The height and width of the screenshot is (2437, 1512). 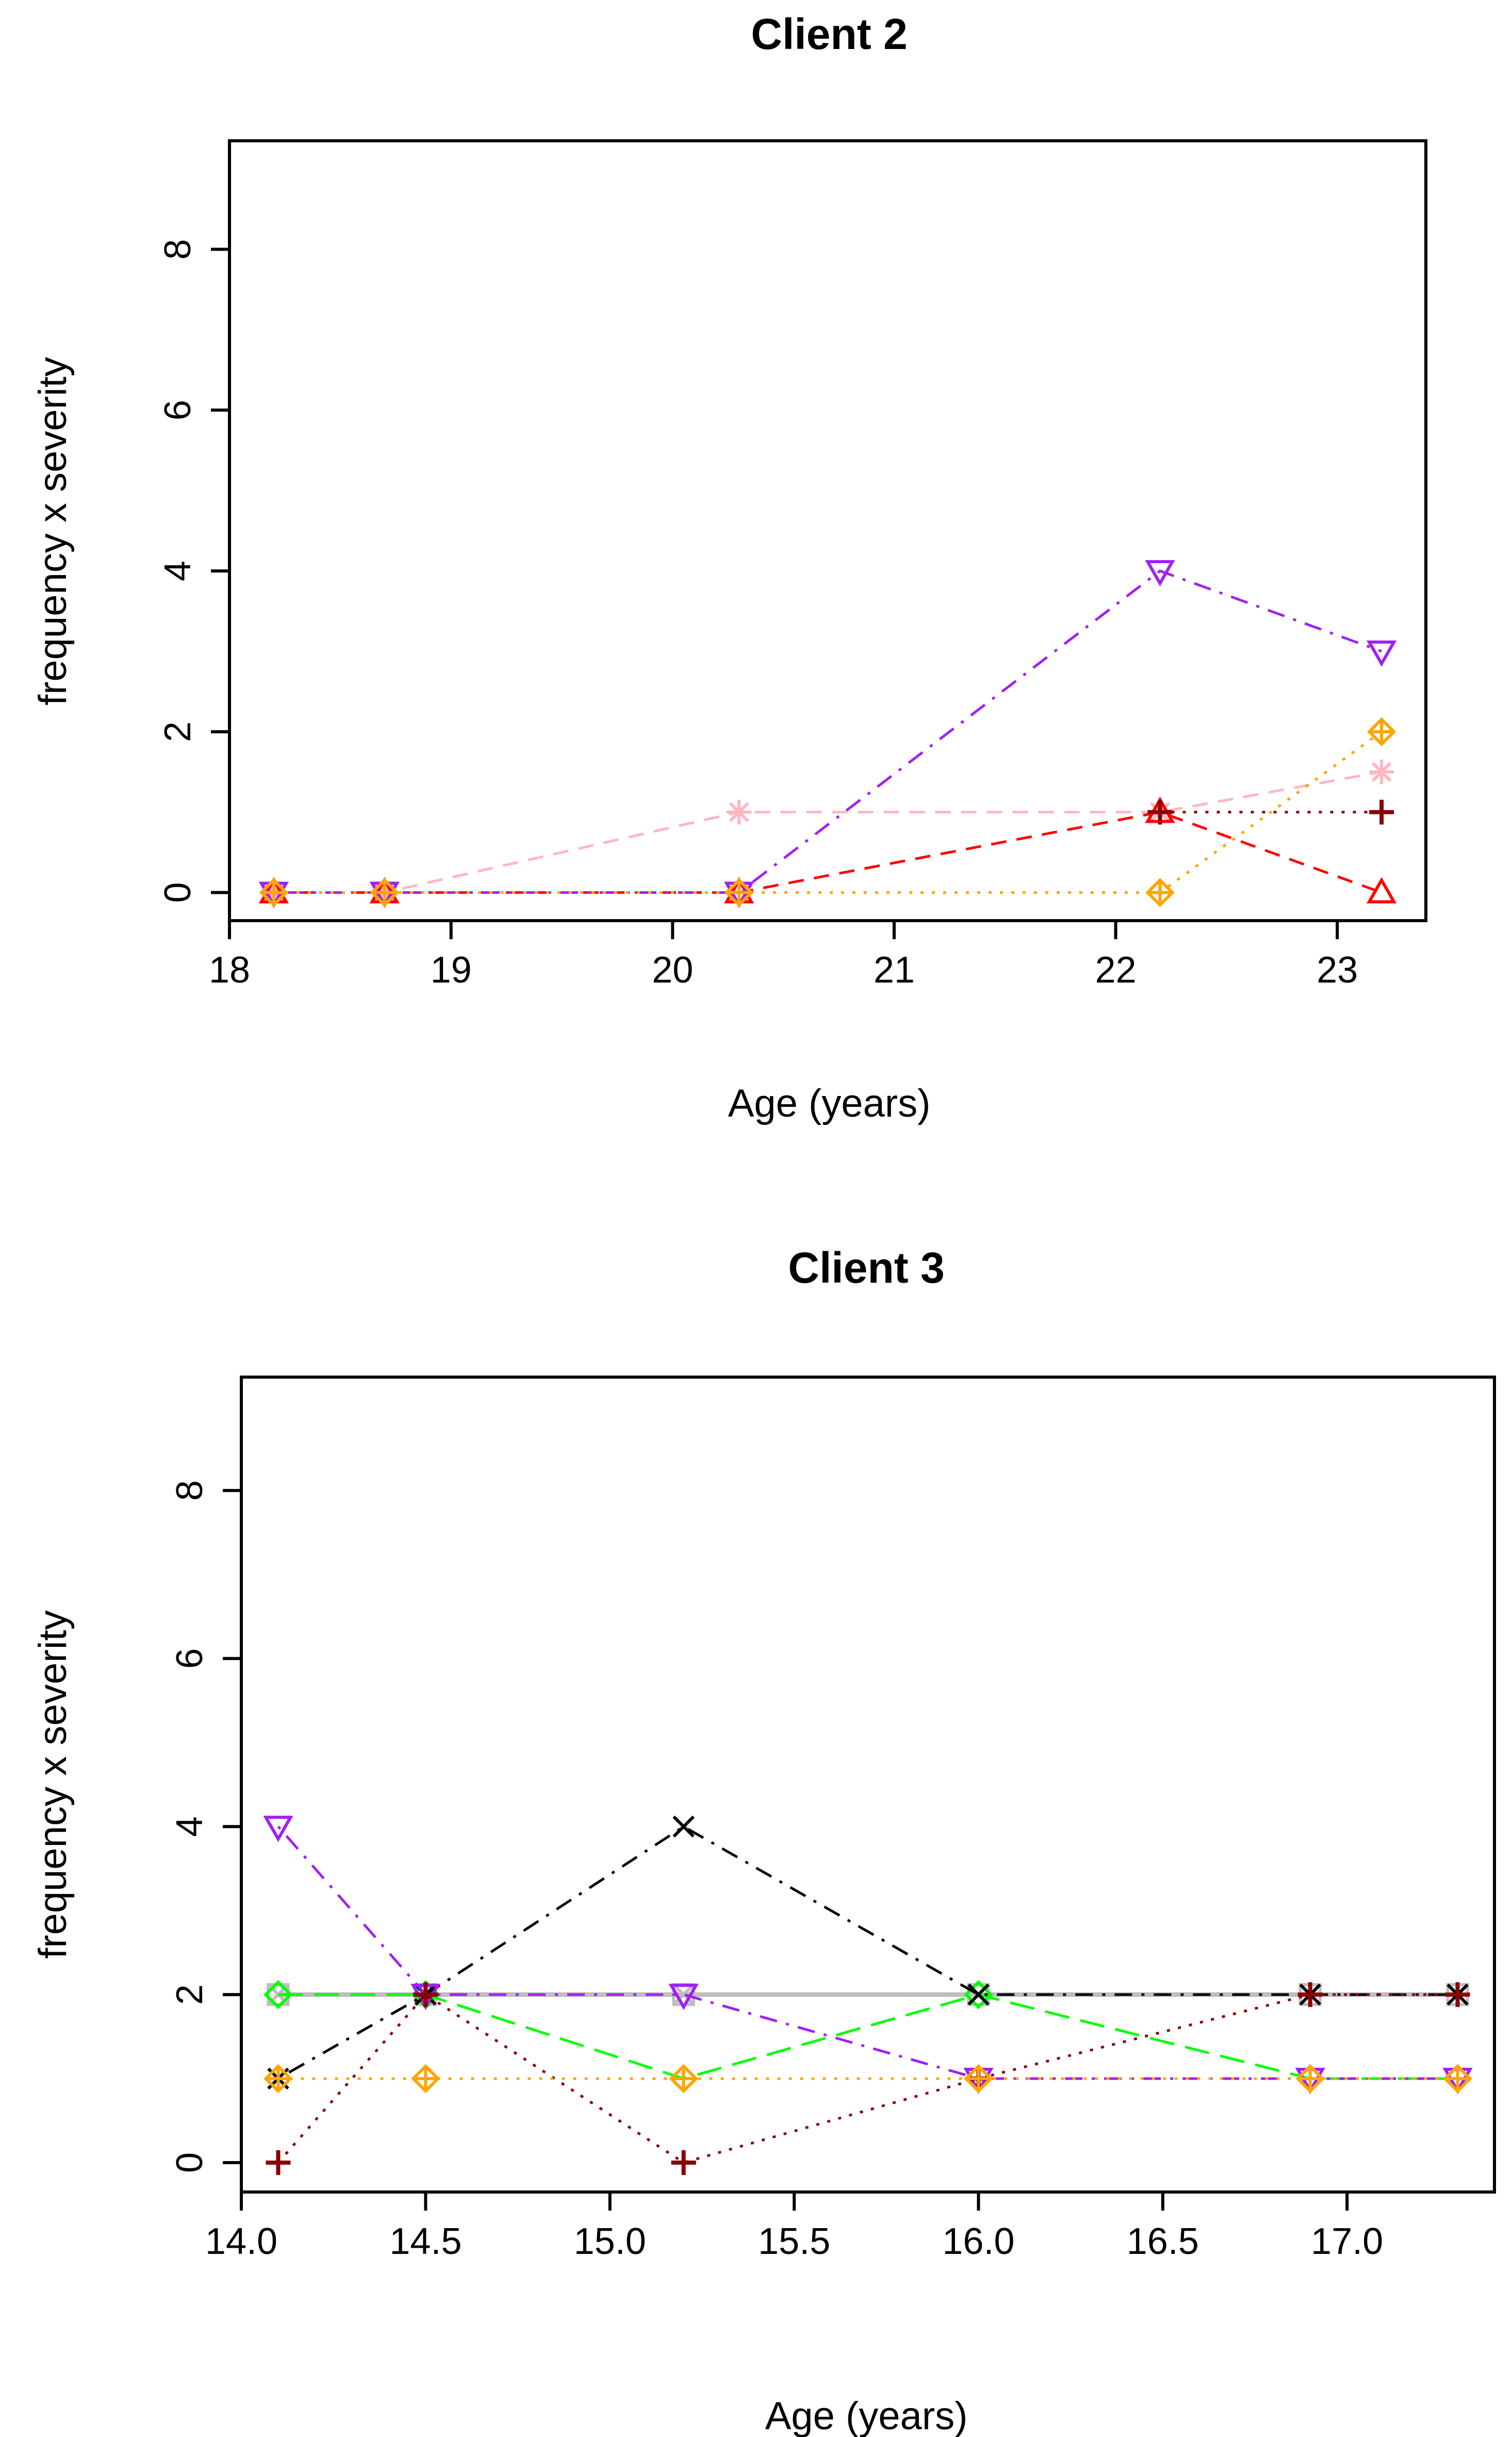 I want to click on x-tick-label: 17.0, so click(x=1347, y=2241).